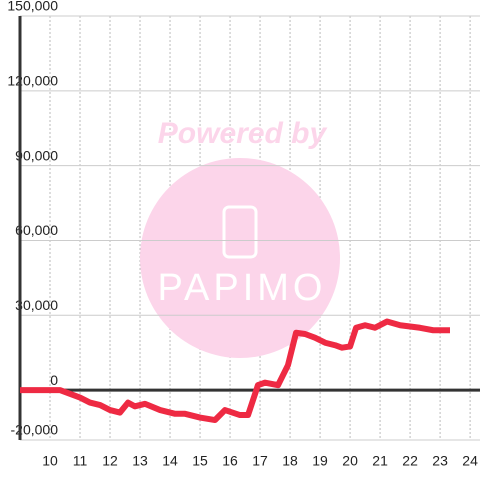 Image resolution: width=480 pixels, height=480 pixels. Describe the element at coordinates (243, 133) in the screenshot. I see `watermark-top: Powered by` at that location.